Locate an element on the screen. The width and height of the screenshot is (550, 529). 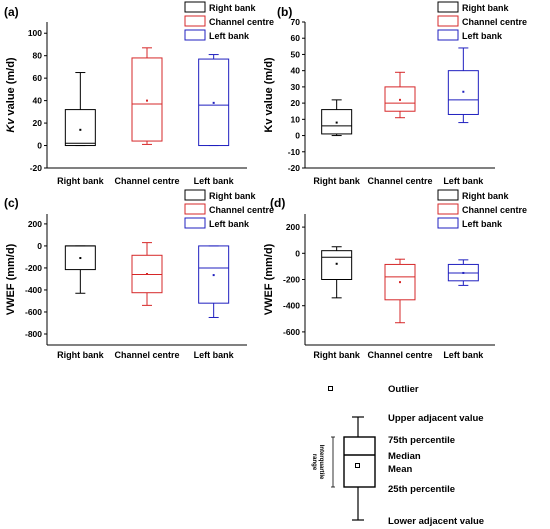
y-axis-label-text: value (m/d) is located at coordinates (11, 87).